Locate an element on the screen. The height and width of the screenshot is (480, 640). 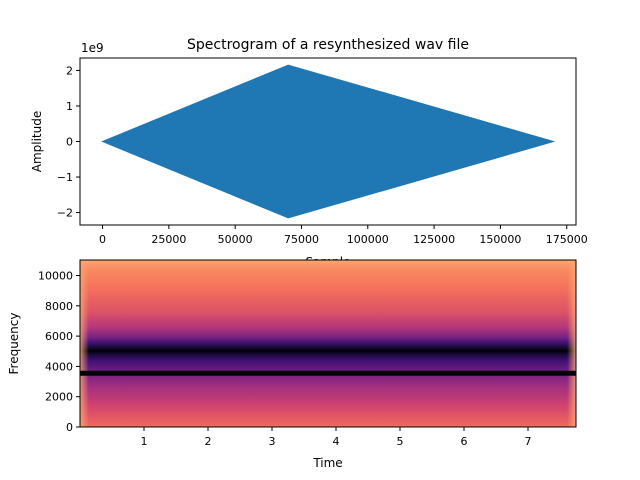
y-tick-label: 8000 is located at coordinates (59, 306).